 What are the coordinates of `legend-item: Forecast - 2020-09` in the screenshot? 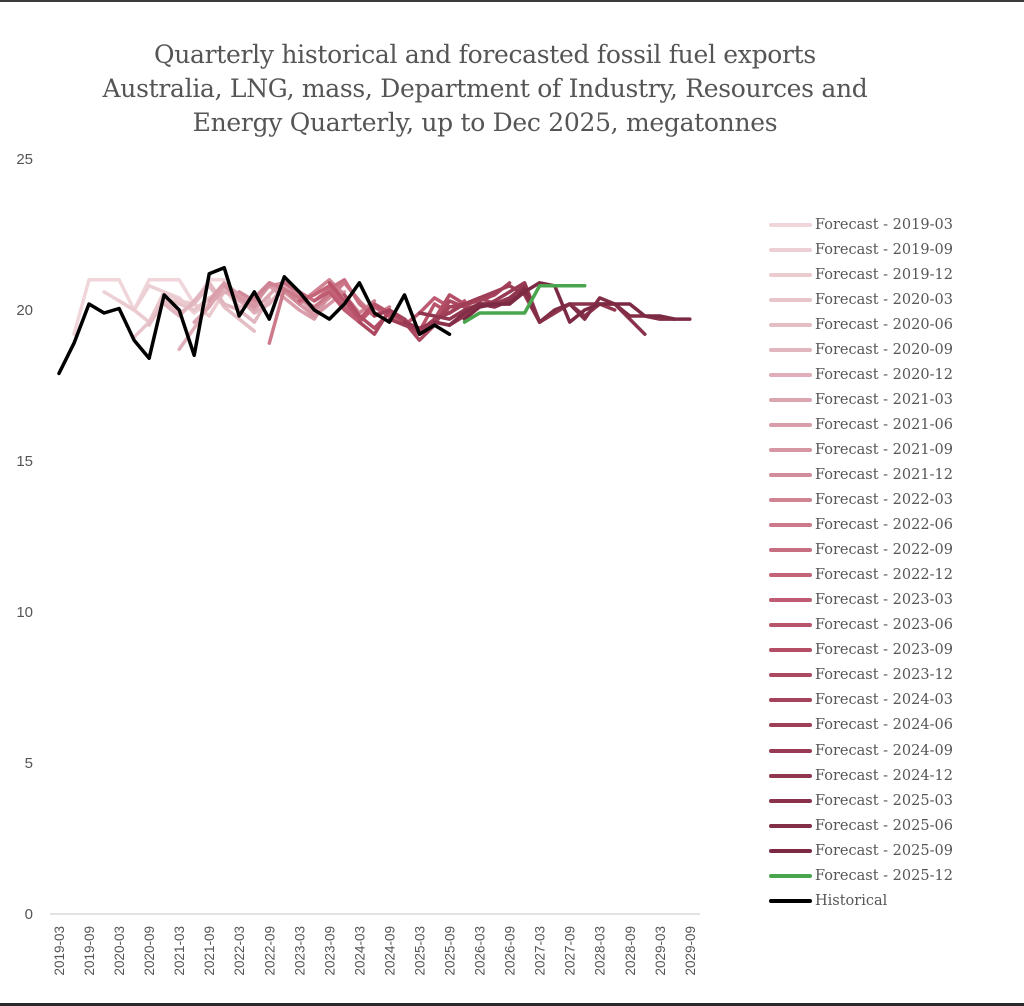 It's located at (861, 349).